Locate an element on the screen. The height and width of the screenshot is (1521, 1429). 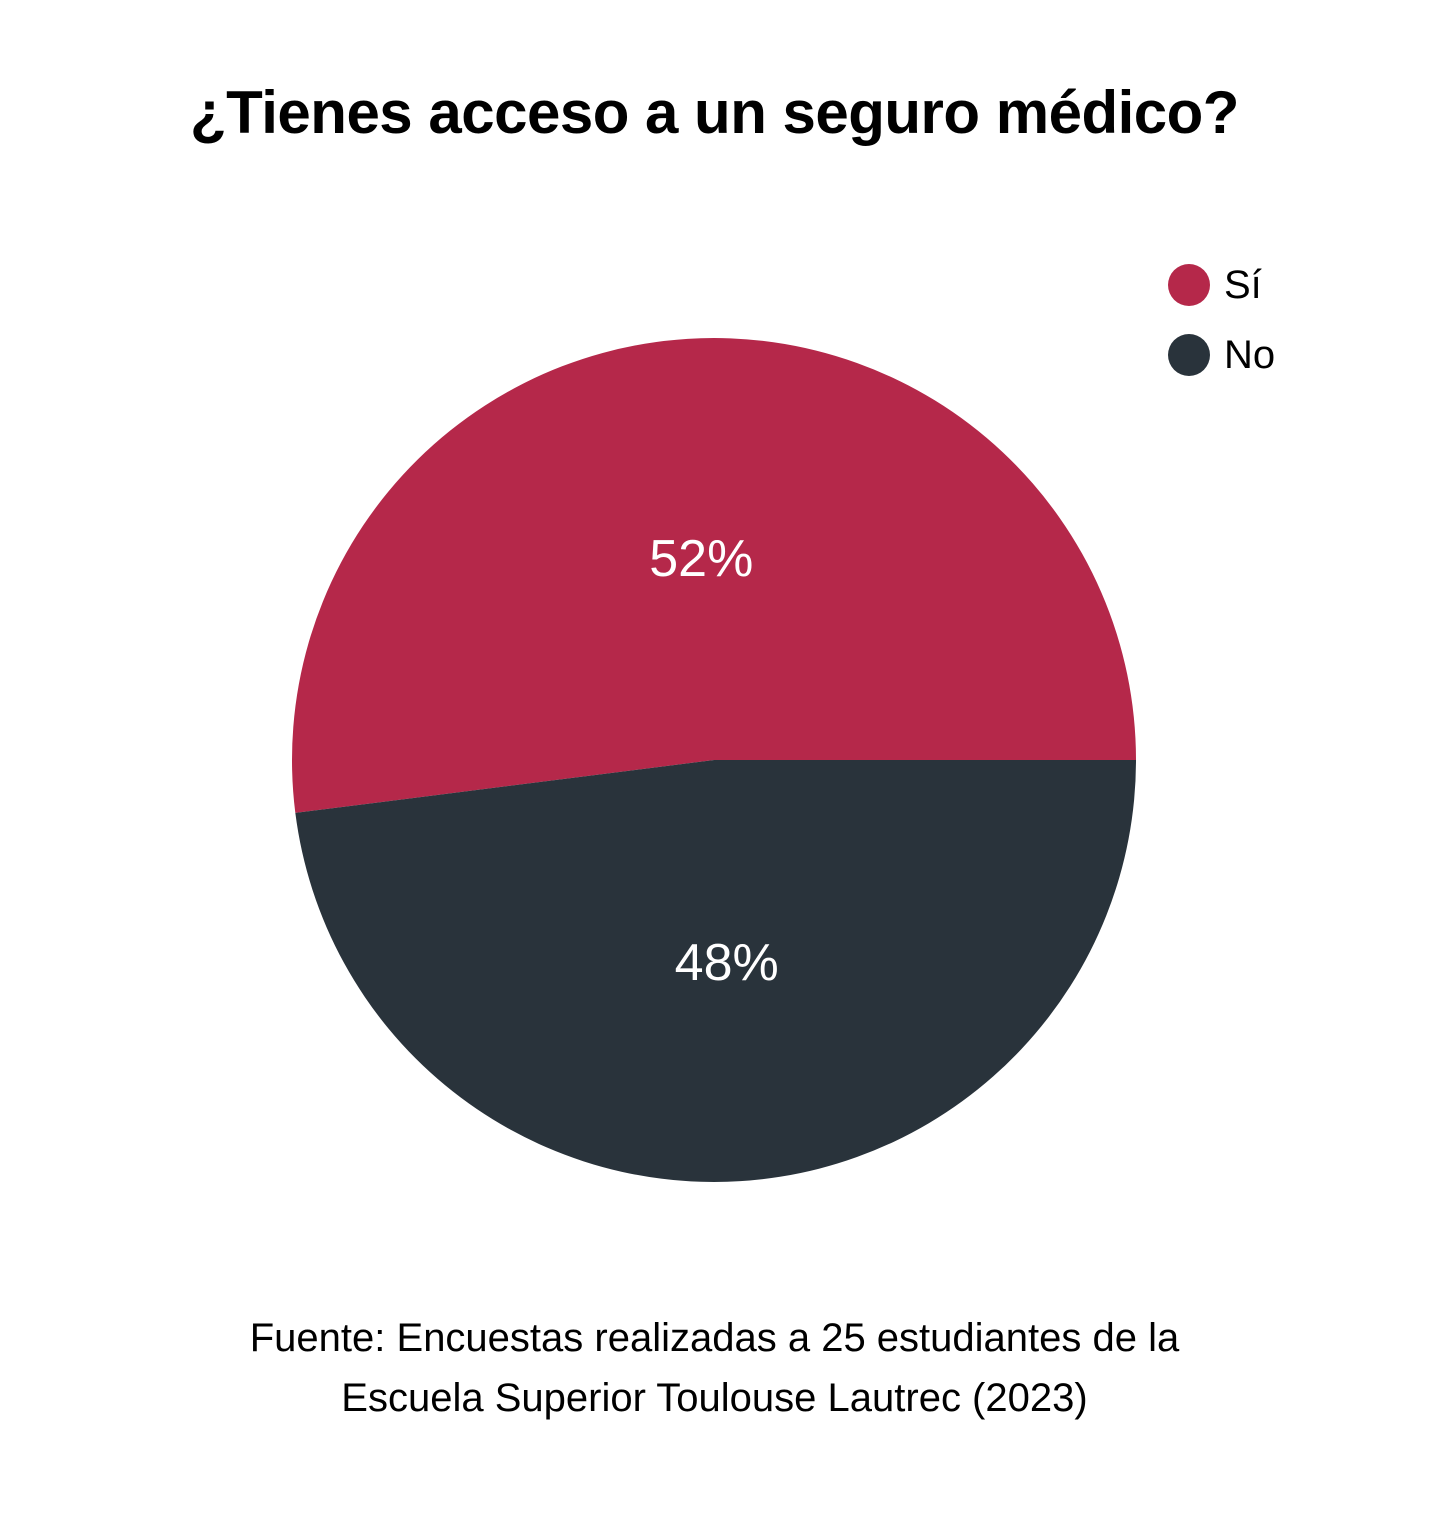
pie-data-label-si: 52% is located at coordinates (701, 559).